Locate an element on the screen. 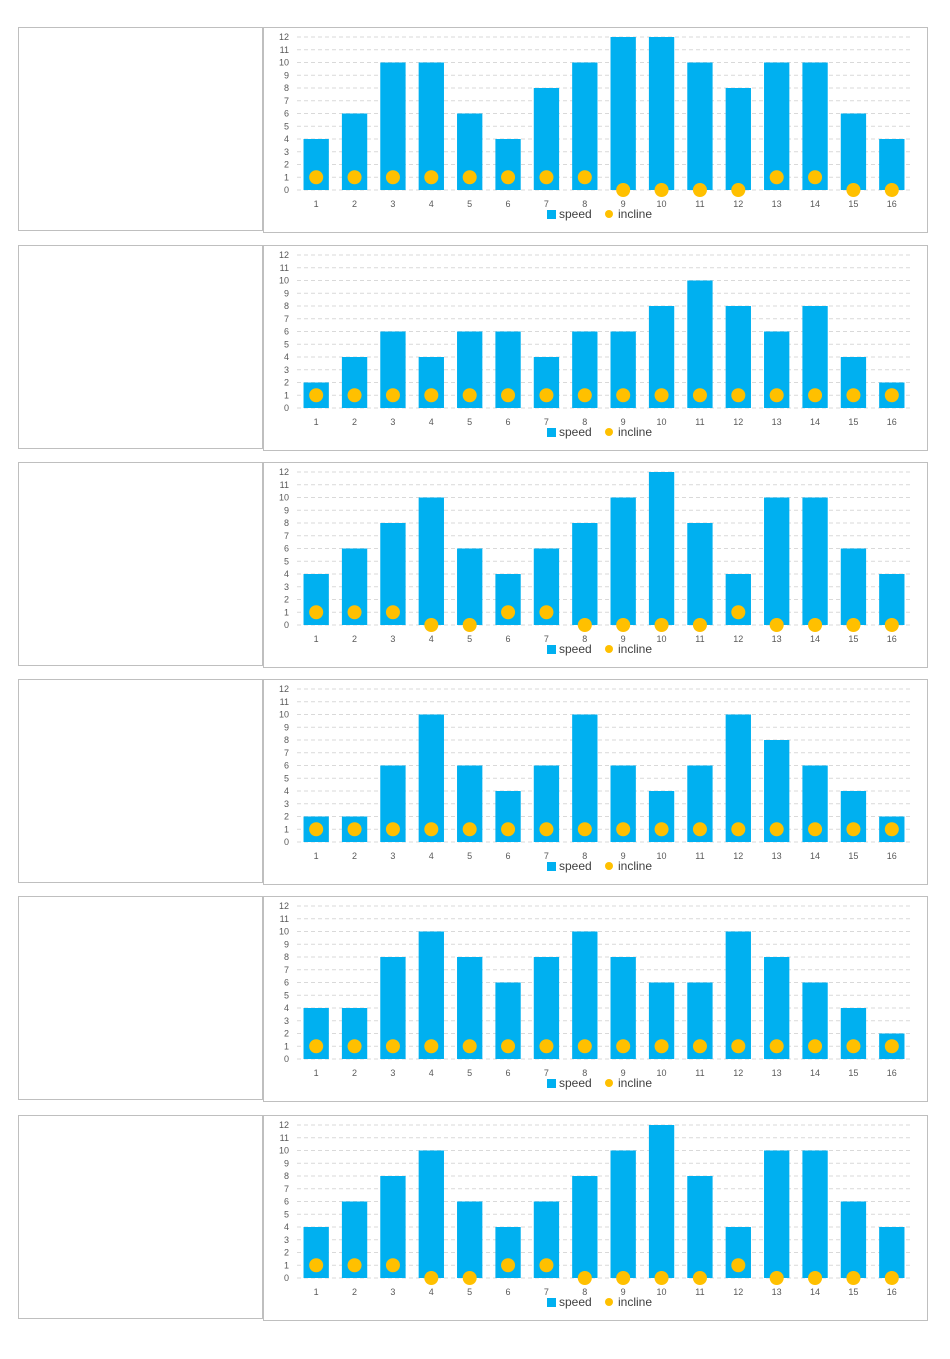 The height and width of the screenshot is (1359, 950). y-tick-label: 6 is located at coordinates (286, 114).